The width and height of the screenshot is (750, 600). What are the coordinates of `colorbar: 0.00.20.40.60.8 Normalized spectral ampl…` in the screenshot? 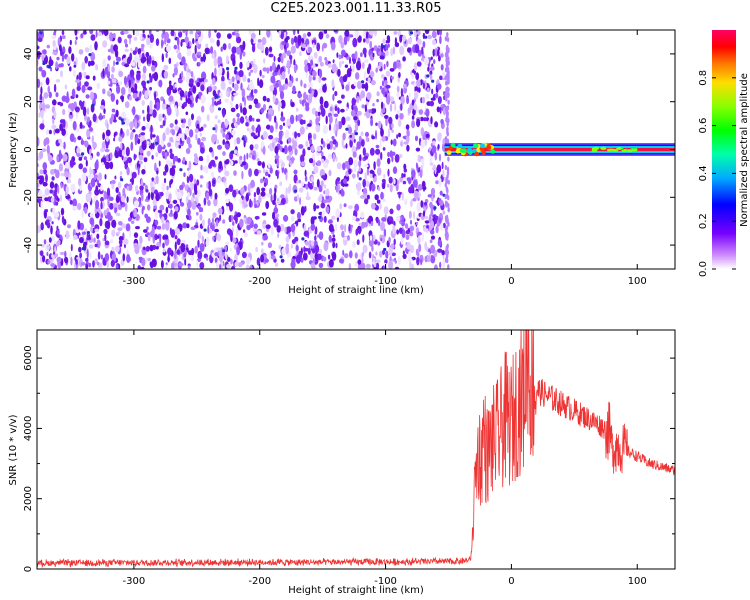 It's located at (724, 153).